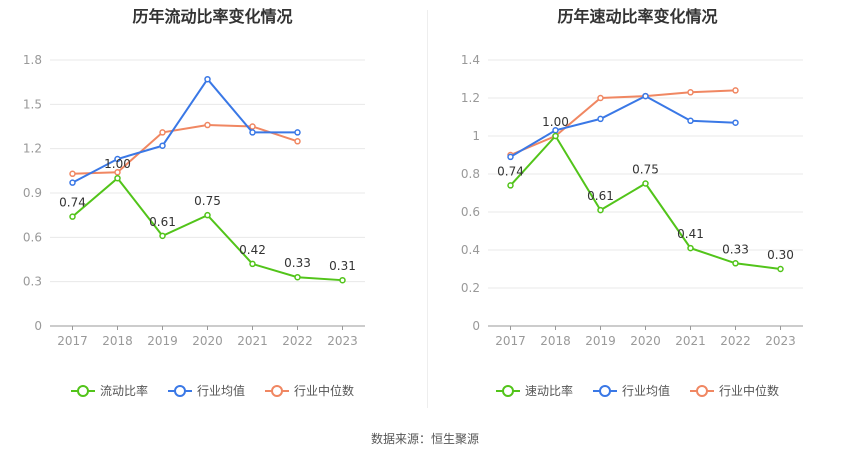 Image resolution: width=850 pixels, height=459 pixels. I want to click on x-tick-label: 2019, so click(600, 341).